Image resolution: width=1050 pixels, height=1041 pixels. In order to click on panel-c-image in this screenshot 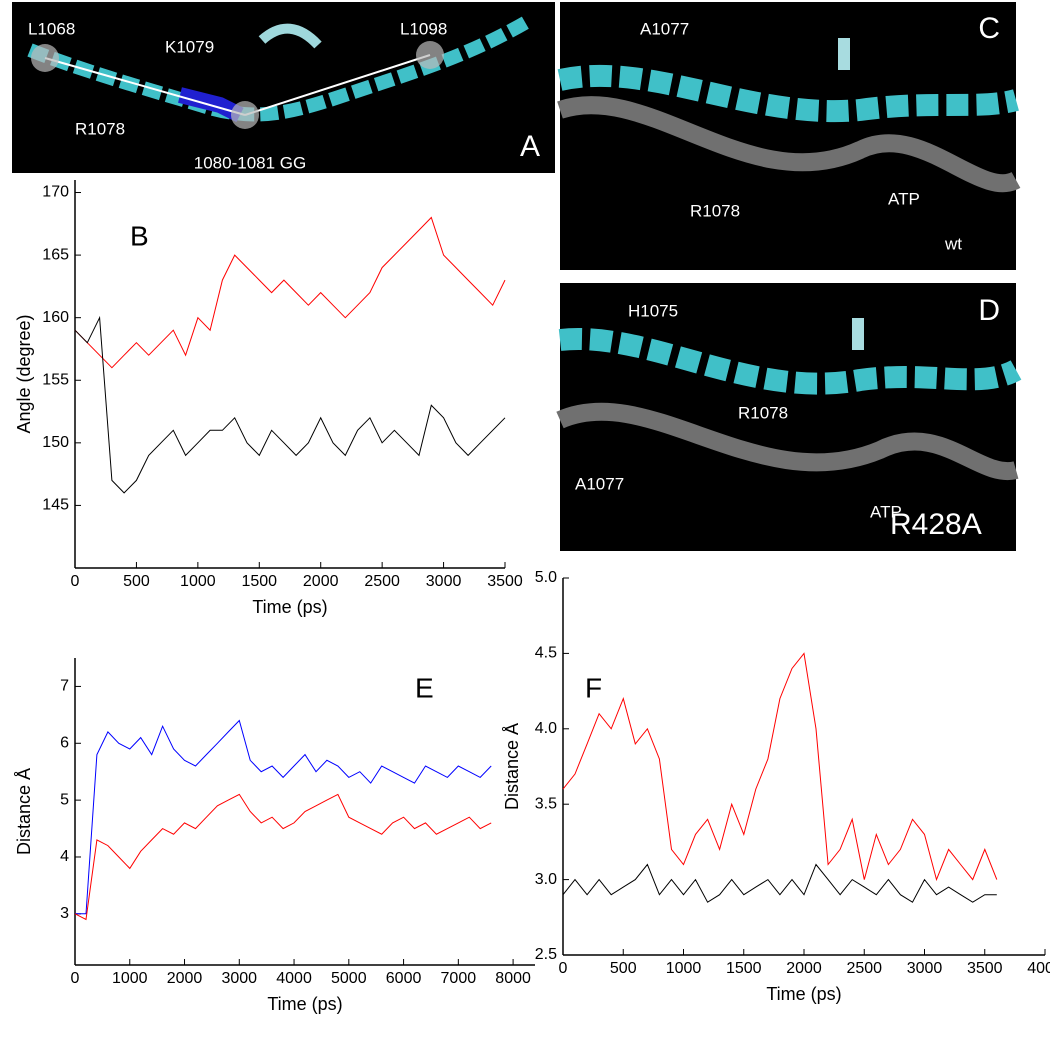, I will do `click(788, 136)`.